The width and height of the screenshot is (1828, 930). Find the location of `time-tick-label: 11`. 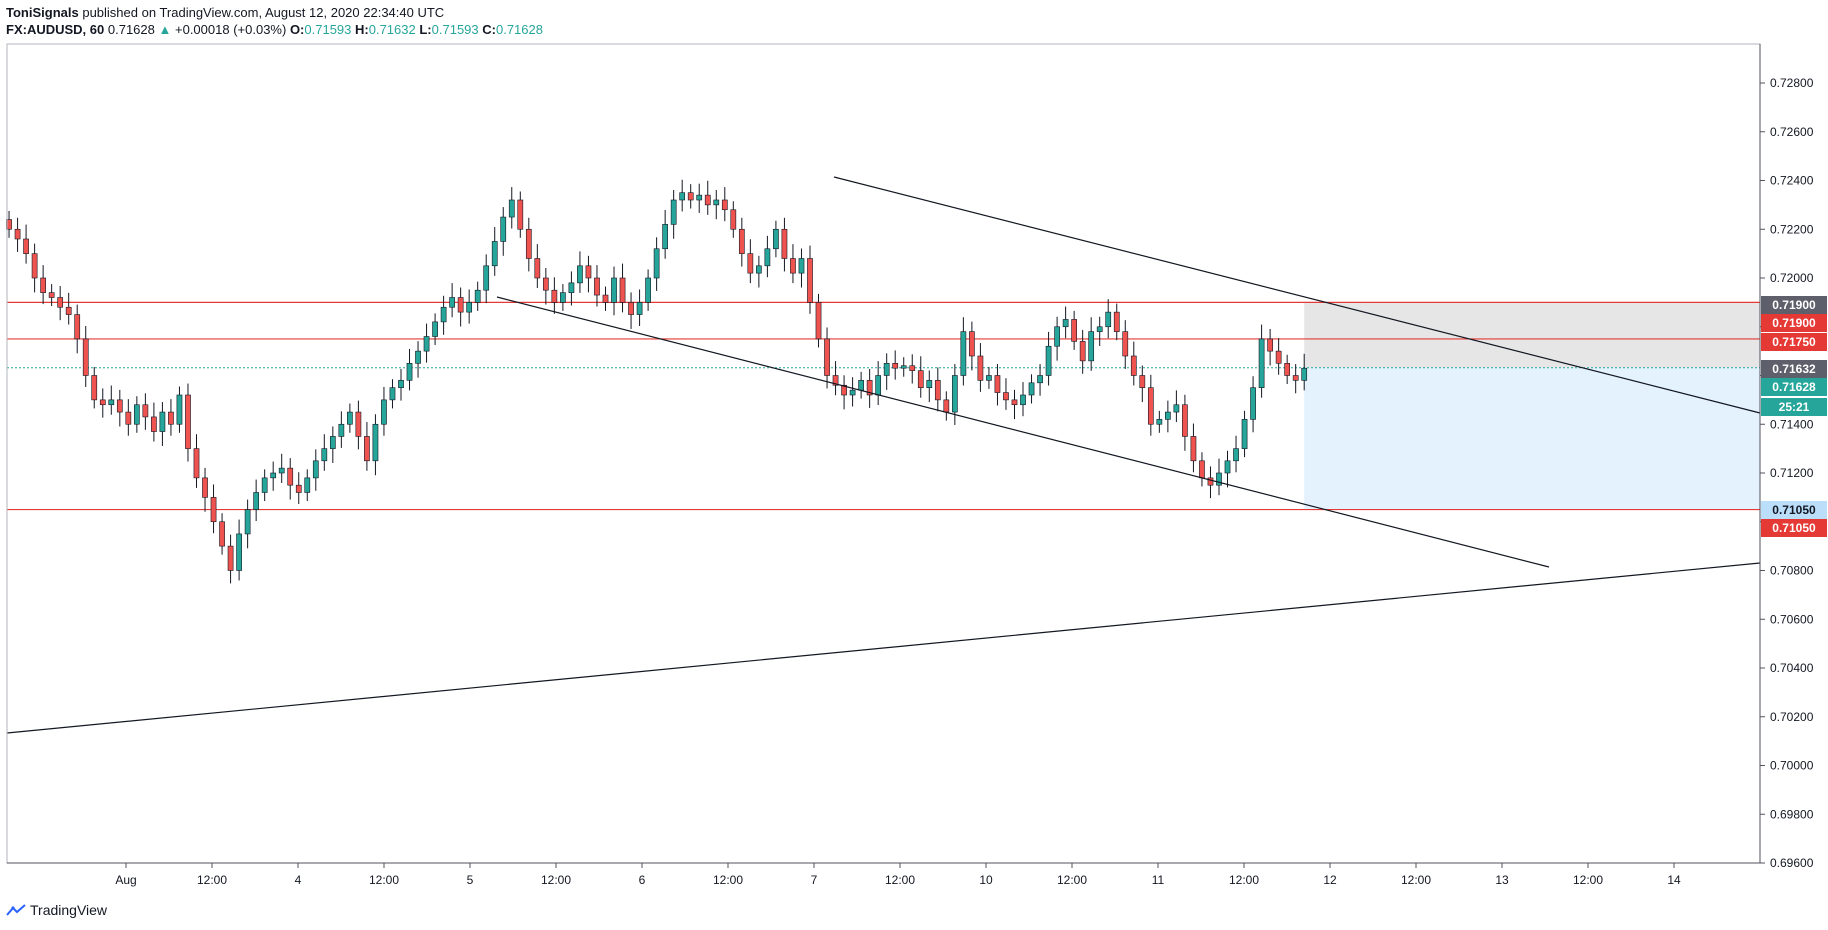

time-tick-label: 11 is located at coordinates (1158, 880).